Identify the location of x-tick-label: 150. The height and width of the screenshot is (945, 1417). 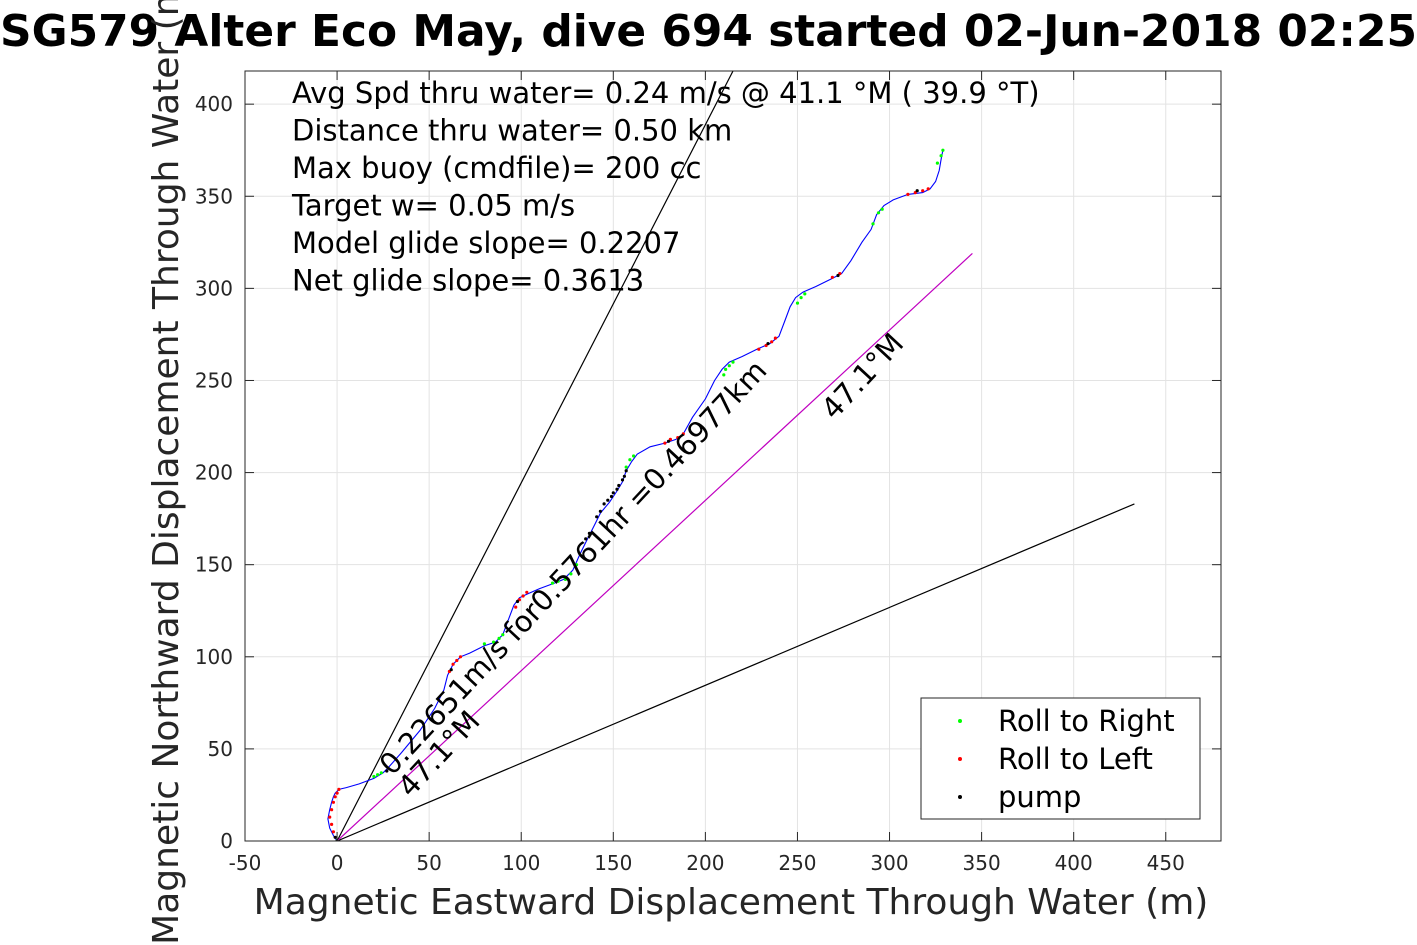
(613, 863).